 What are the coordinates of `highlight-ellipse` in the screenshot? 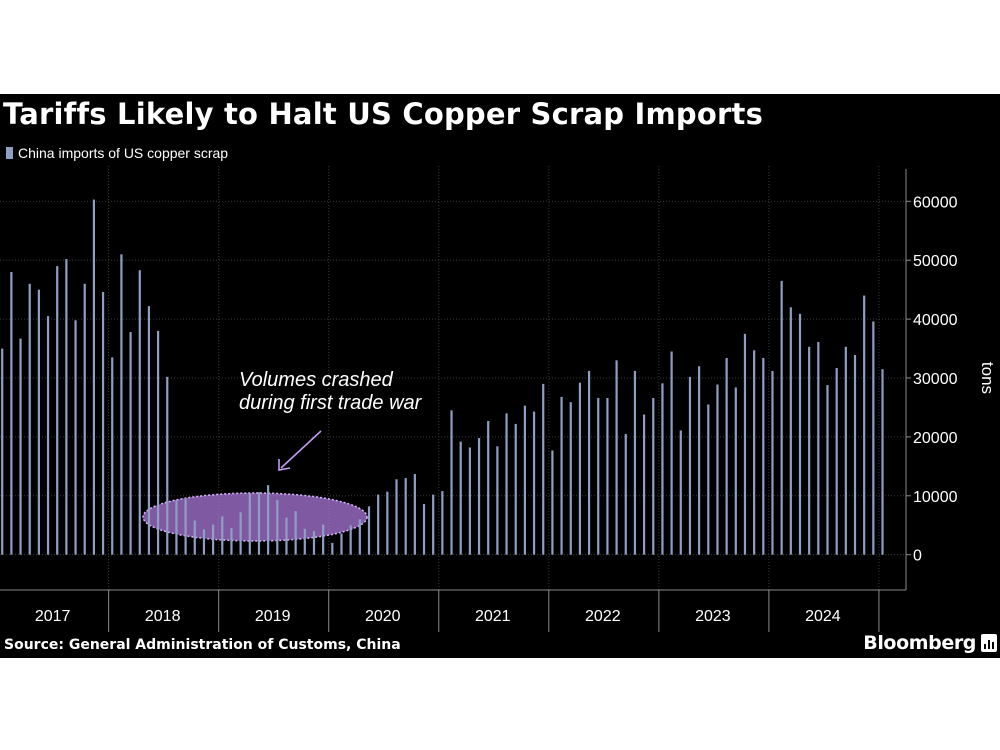 It's located at (255, 517).